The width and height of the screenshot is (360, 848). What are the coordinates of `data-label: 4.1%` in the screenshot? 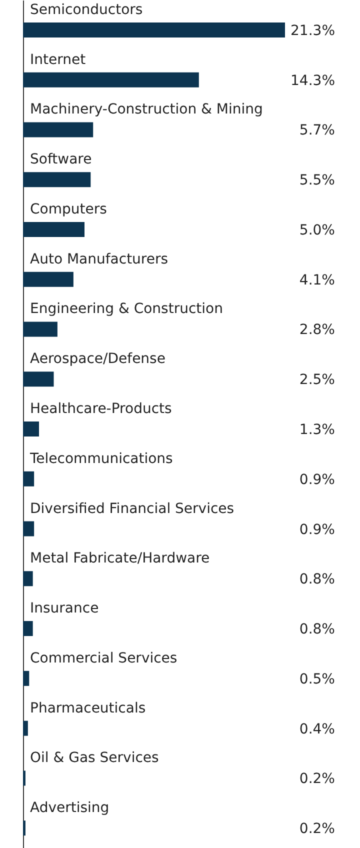 It's located at (317, 280).